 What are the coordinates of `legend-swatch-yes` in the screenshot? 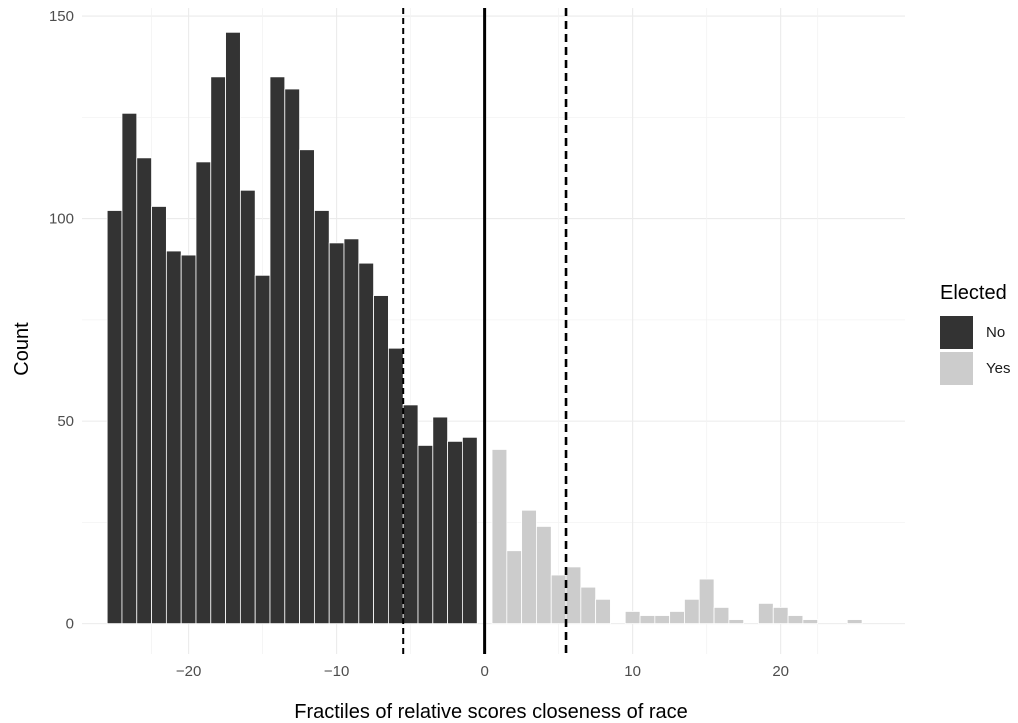 It's located at (956, 368).